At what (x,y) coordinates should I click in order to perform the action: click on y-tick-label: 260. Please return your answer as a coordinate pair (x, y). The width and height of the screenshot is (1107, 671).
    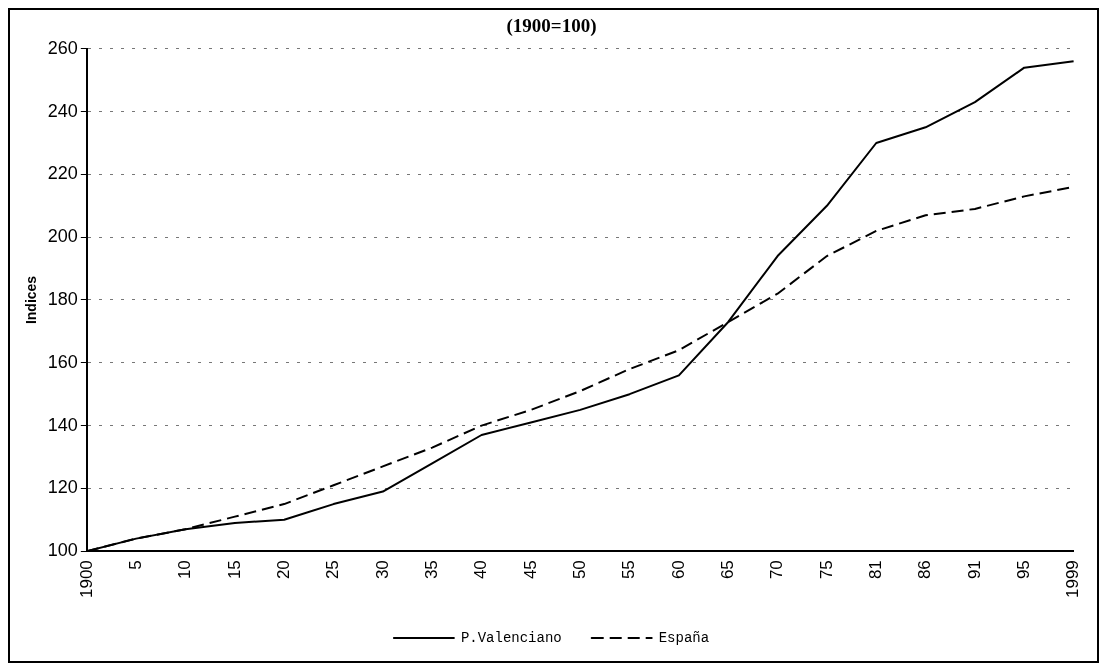
    Looking at the image, I should click on (62, 47).